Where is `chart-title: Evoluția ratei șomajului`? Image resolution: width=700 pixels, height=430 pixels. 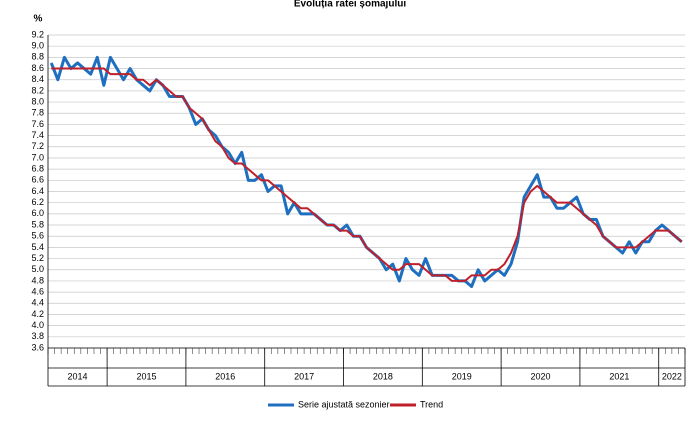
chart-title: Evoluția ratei șomajului is located at coordinates (350, 5).